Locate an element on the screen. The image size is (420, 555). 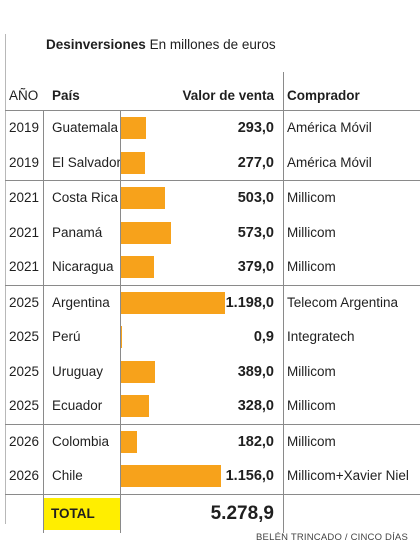
title-bold: Desinversiones is located at coordinates (96, 44).